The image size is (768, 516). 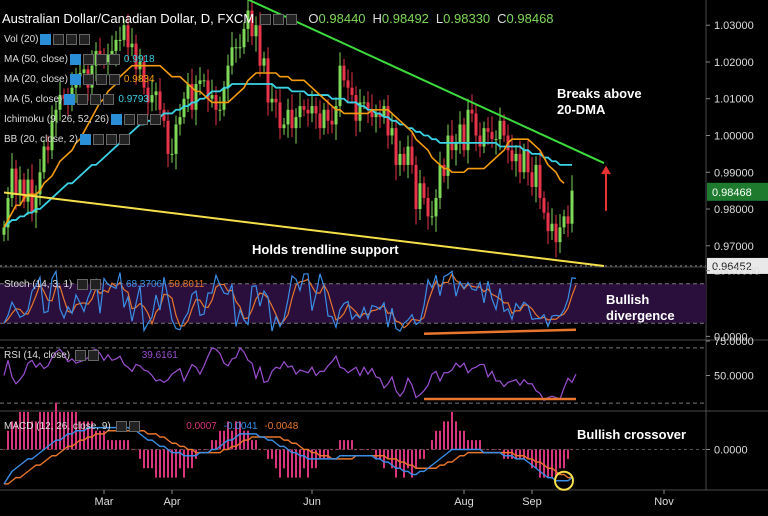 What do you see at coordinates (21, 40) in the screenshot?
I see `indicator-label: Vol (20)` at bounding box center [21, 40].